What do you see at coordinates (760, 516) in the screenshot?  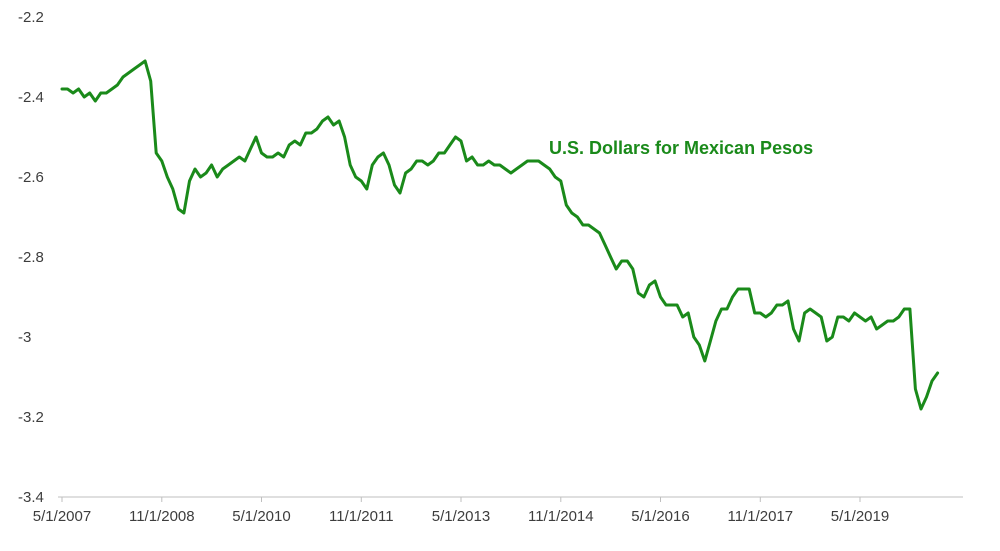 I see `x-axis-tick-label: 11/1/2017` at bounding box center [760, 516].